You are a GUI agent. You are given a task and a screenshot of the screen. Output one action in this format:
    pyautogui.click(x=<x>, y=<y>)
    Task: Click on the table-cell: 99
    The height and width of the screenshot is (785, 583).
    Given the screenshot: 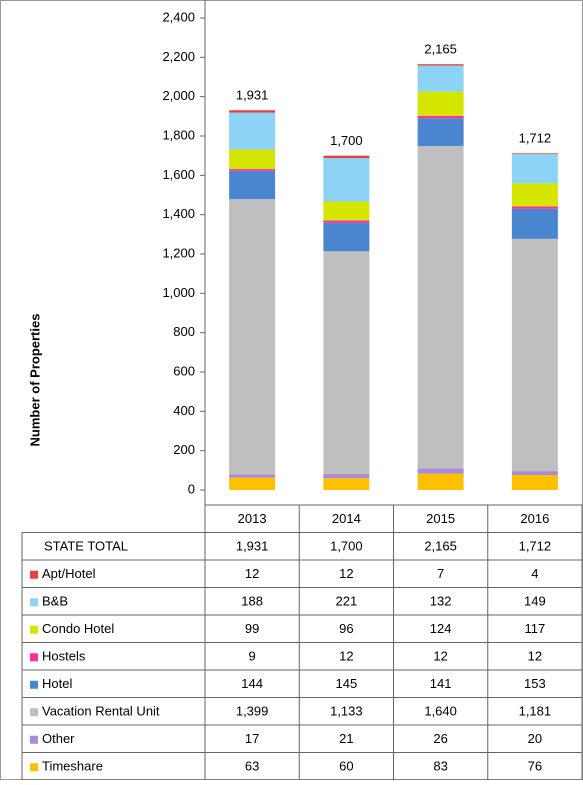 What is the action you would take?
    pyautogui.click(x=252, y=628)
    